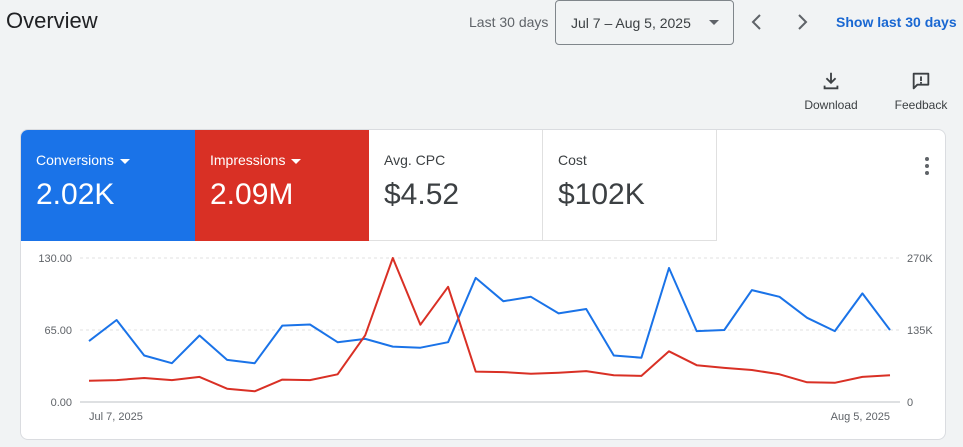  I want to click on metric-label: Avg. CPC, so click(415, 160).